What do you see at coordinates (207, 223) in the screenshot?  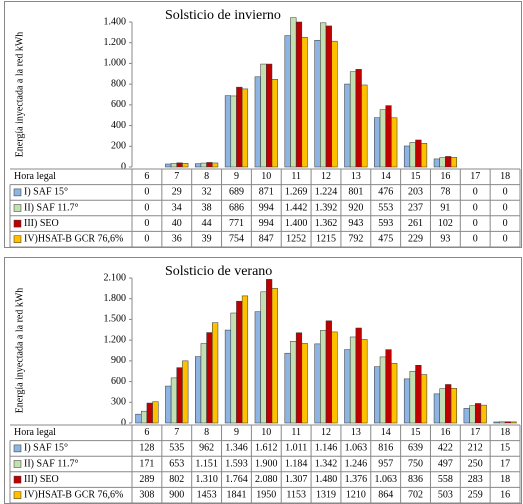 I see `data-label: 44` at bounding box center [207, 223].